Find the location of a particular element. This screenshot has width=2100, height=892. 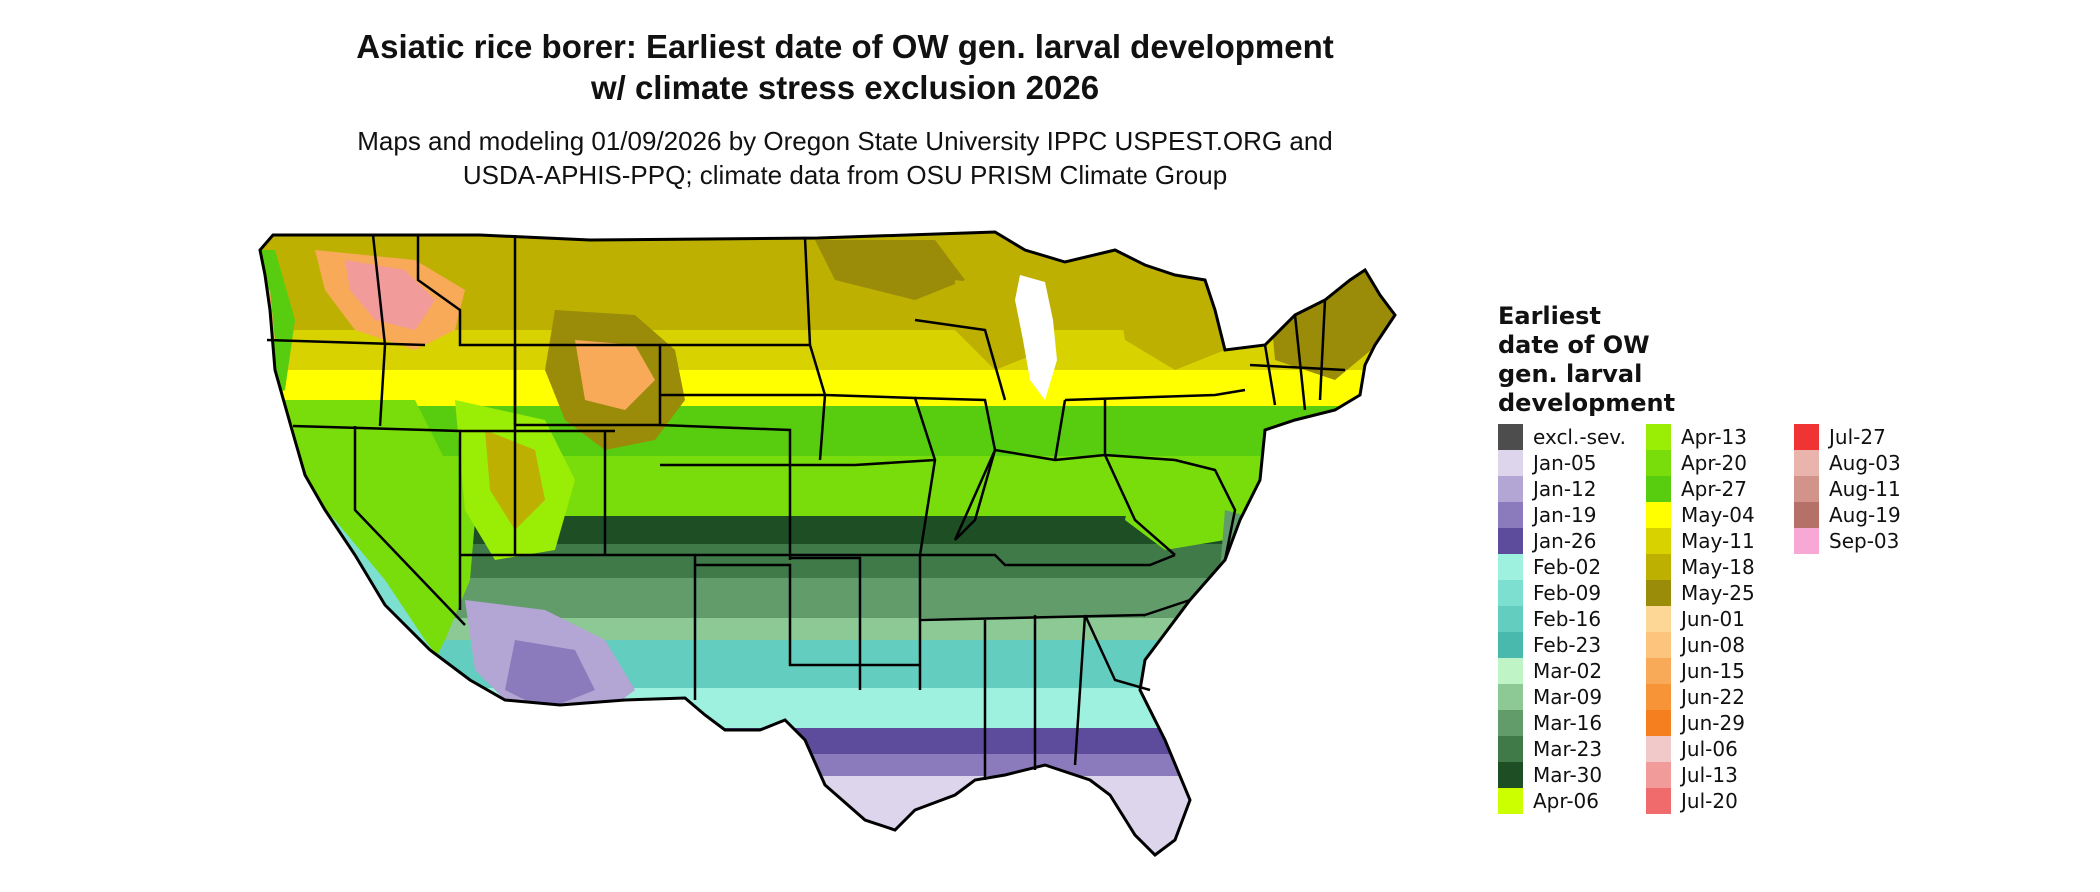

legend-item: Jan-12 is located at coordinates (1547, 489).